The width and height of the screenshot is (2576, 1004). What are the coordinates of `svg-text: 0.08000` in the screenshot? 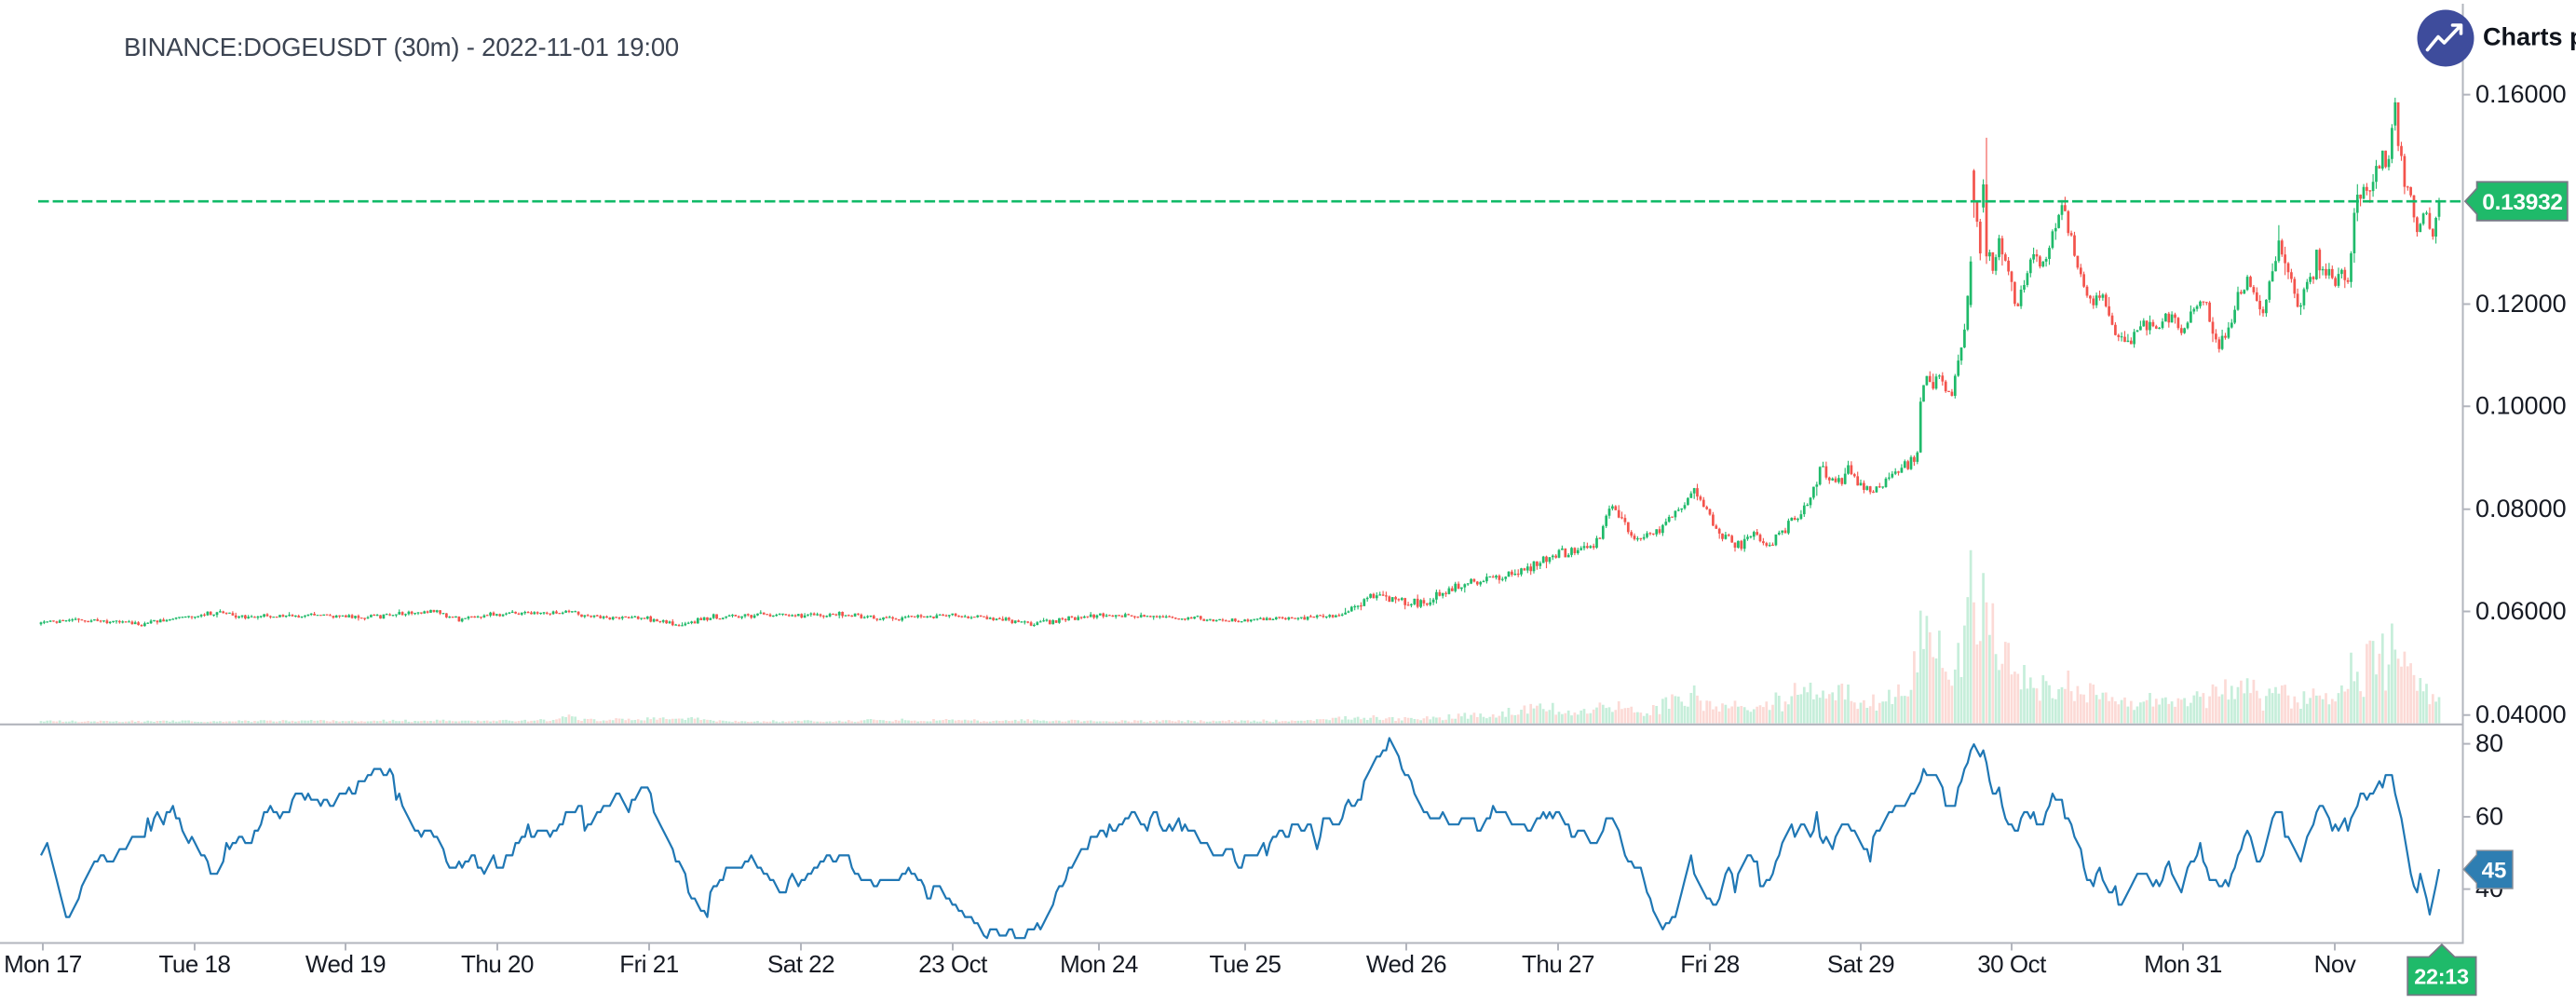 It's located at (2521, 508).